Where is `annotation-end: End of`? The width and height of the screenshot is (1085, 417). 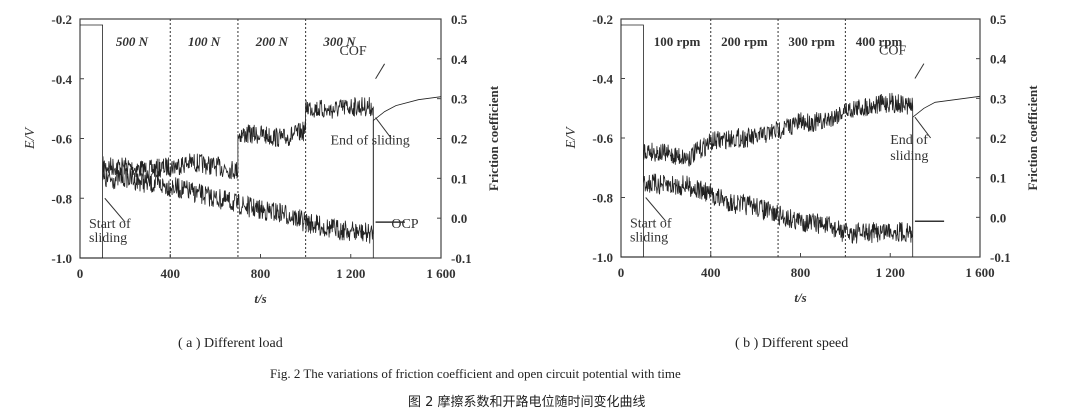
annotation-end: End of is located at coordinates (909, 140).